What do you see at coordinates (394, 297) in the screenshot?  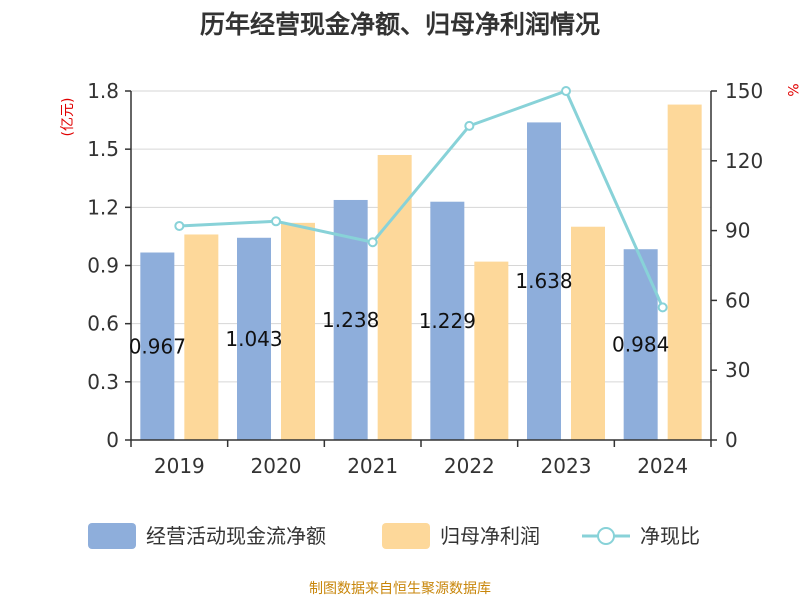 I see `bar-profit-2021` at bounding box center [394, 297].